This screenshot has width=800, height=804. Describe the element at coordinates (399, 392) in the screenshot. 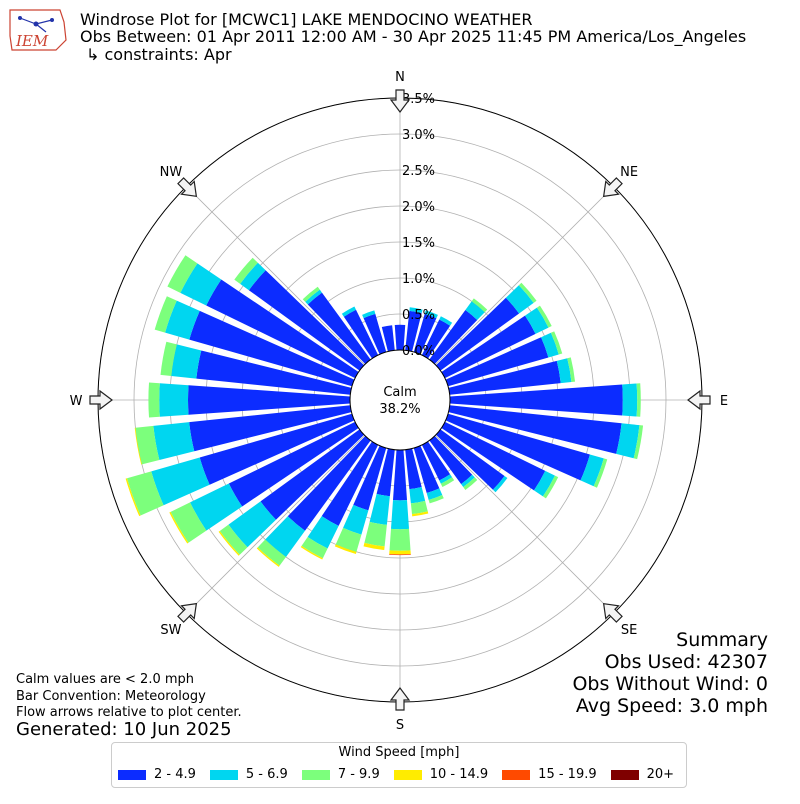

I see `calm-label: Calm` at that location.